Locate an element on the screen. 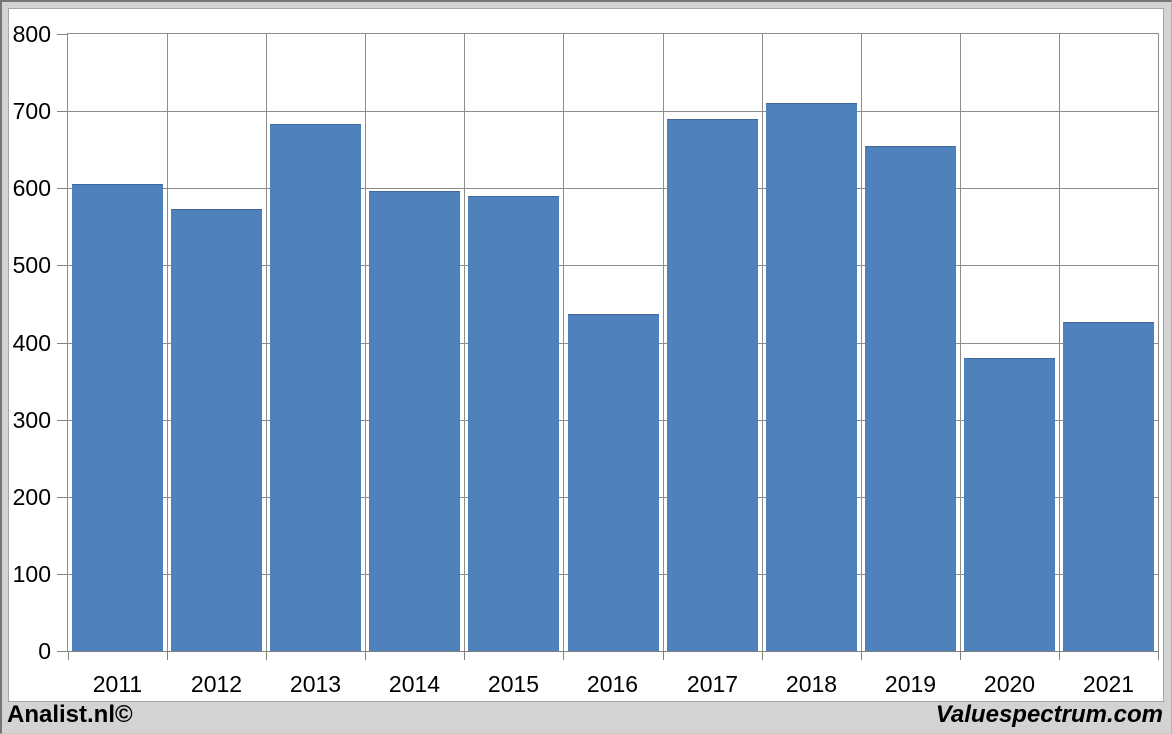 This screenshot has width=1172, height=734. bar-2018 is located at coordinates (811, 377).